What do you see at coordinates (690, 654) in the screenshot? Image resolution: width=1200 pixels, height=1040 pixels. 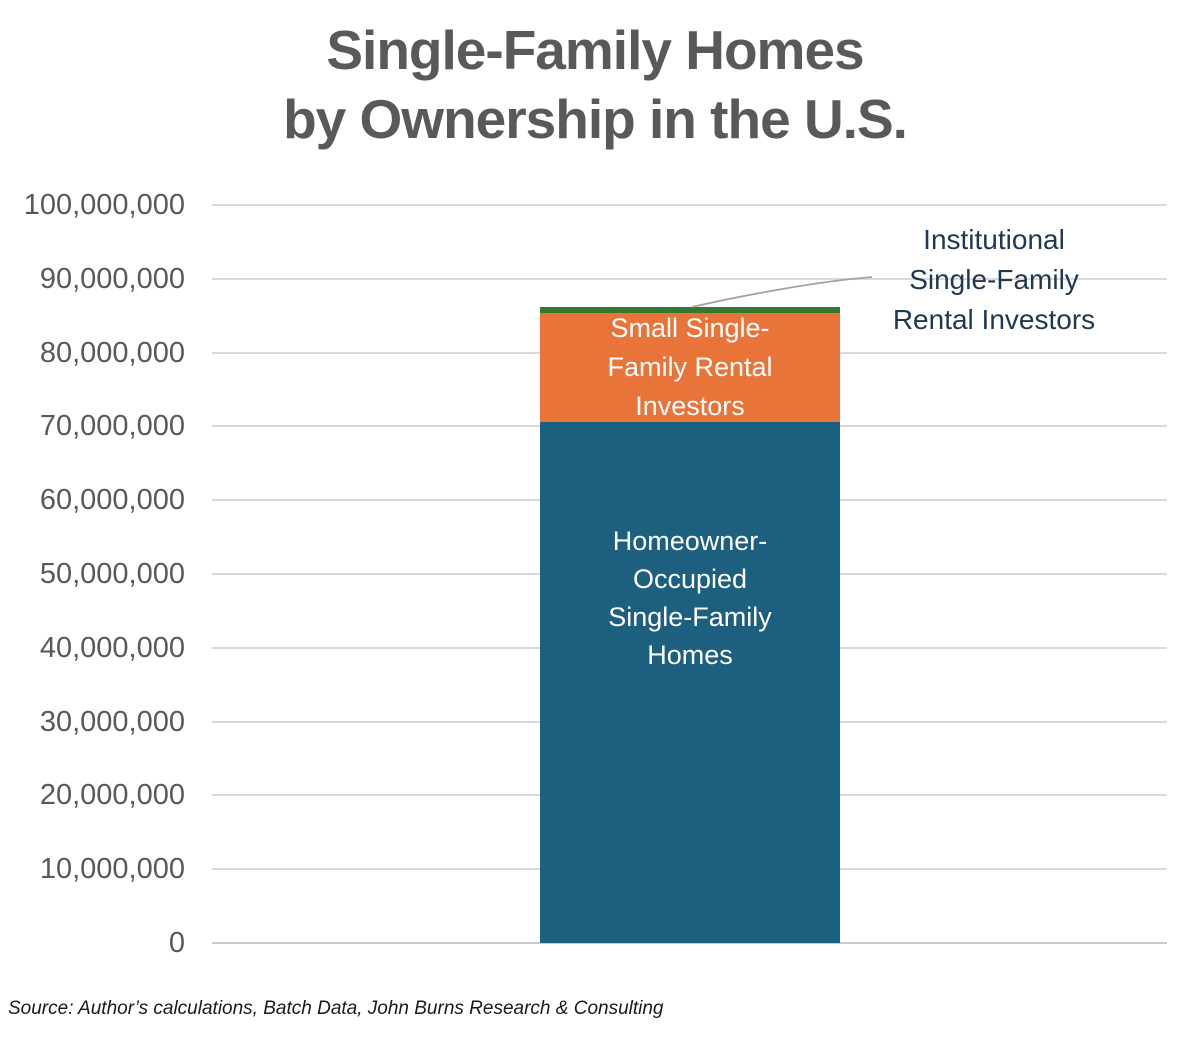 I see `bar-segment-label-line: Homes` at bounding box center [690, 654].